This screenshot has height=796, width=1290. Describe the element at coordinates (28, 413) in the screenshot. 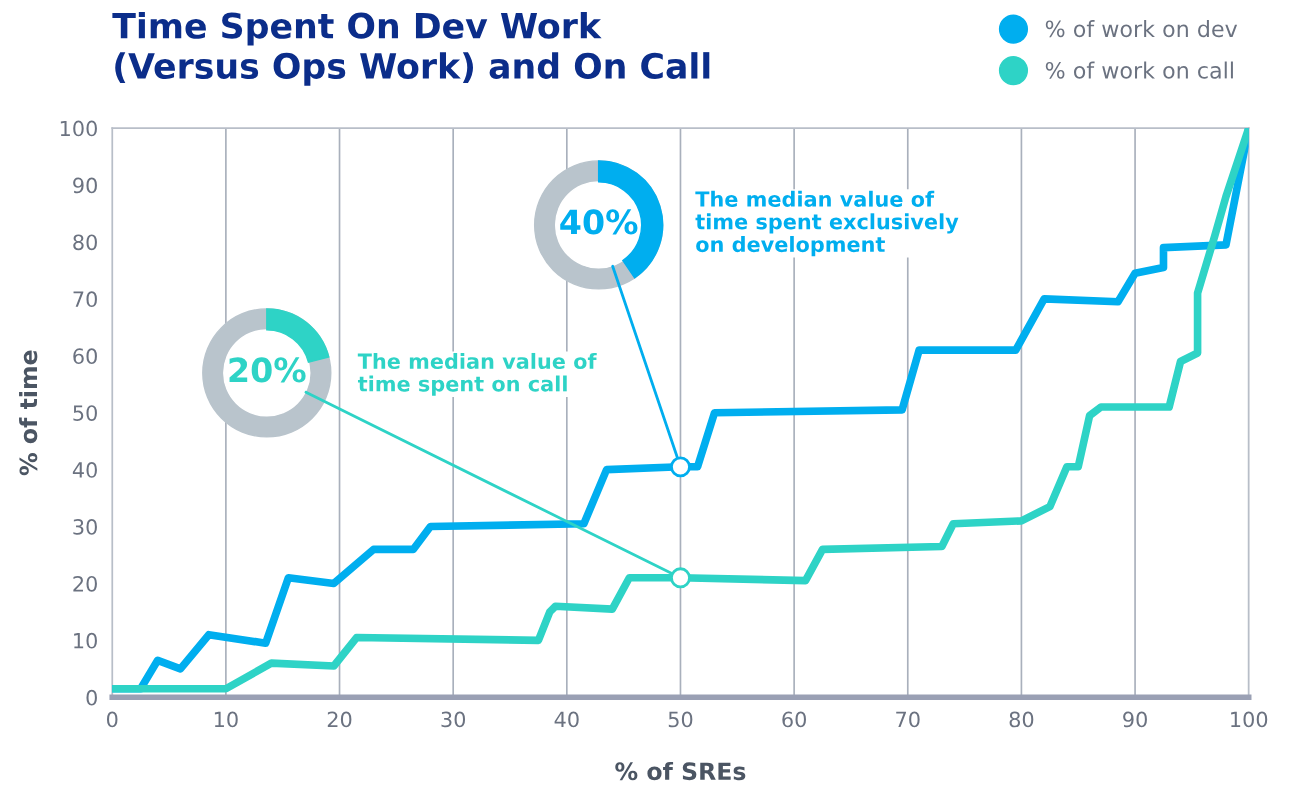

I see `y-axis-title: % of time` at that location.